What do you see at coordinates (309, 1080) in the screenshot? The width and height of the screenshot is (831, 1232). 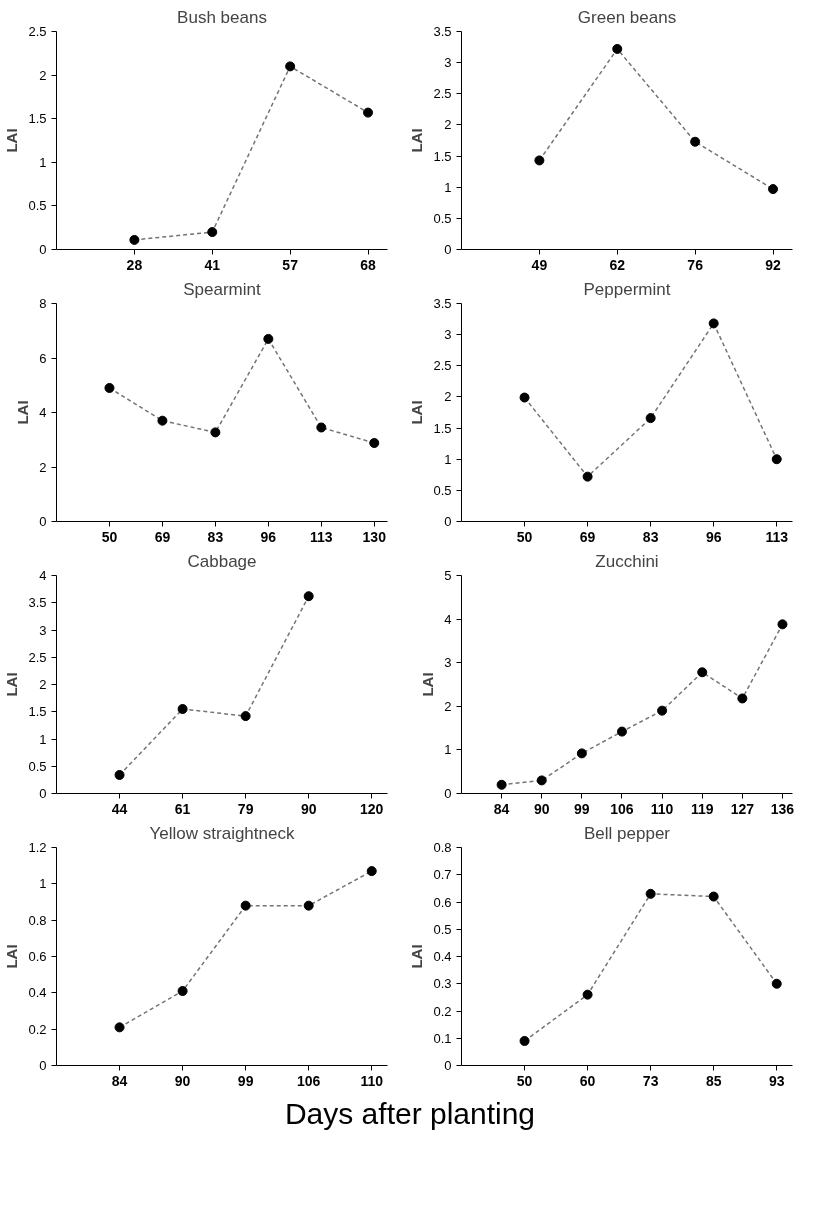 I see `x-tick-label: 106` at bounding box center [309, 1080].